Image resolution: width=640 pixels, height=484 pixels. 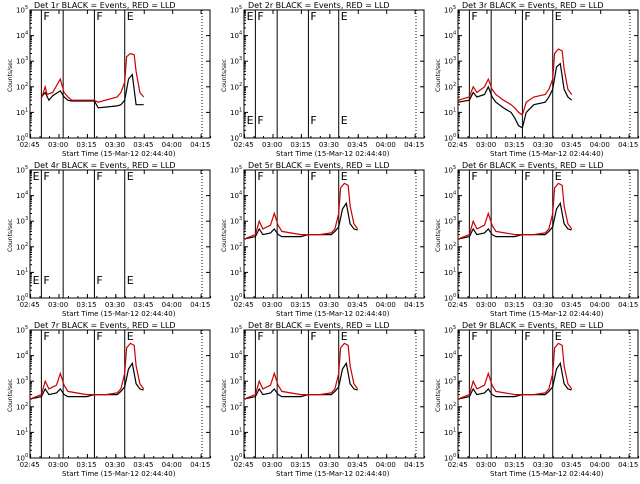 I want to click on panel-title: Det 9r BLACK = Events, RED = LLD, so click(x=533, y=325).